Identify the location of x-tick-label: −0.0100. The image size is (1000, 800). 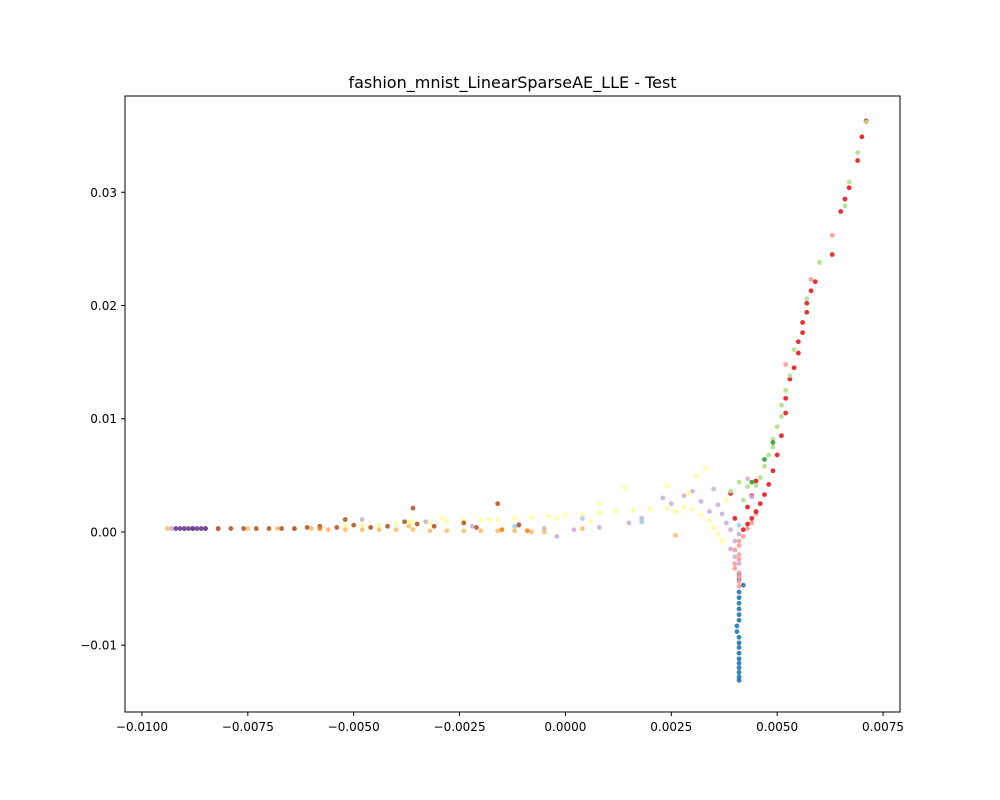
(142, 727).